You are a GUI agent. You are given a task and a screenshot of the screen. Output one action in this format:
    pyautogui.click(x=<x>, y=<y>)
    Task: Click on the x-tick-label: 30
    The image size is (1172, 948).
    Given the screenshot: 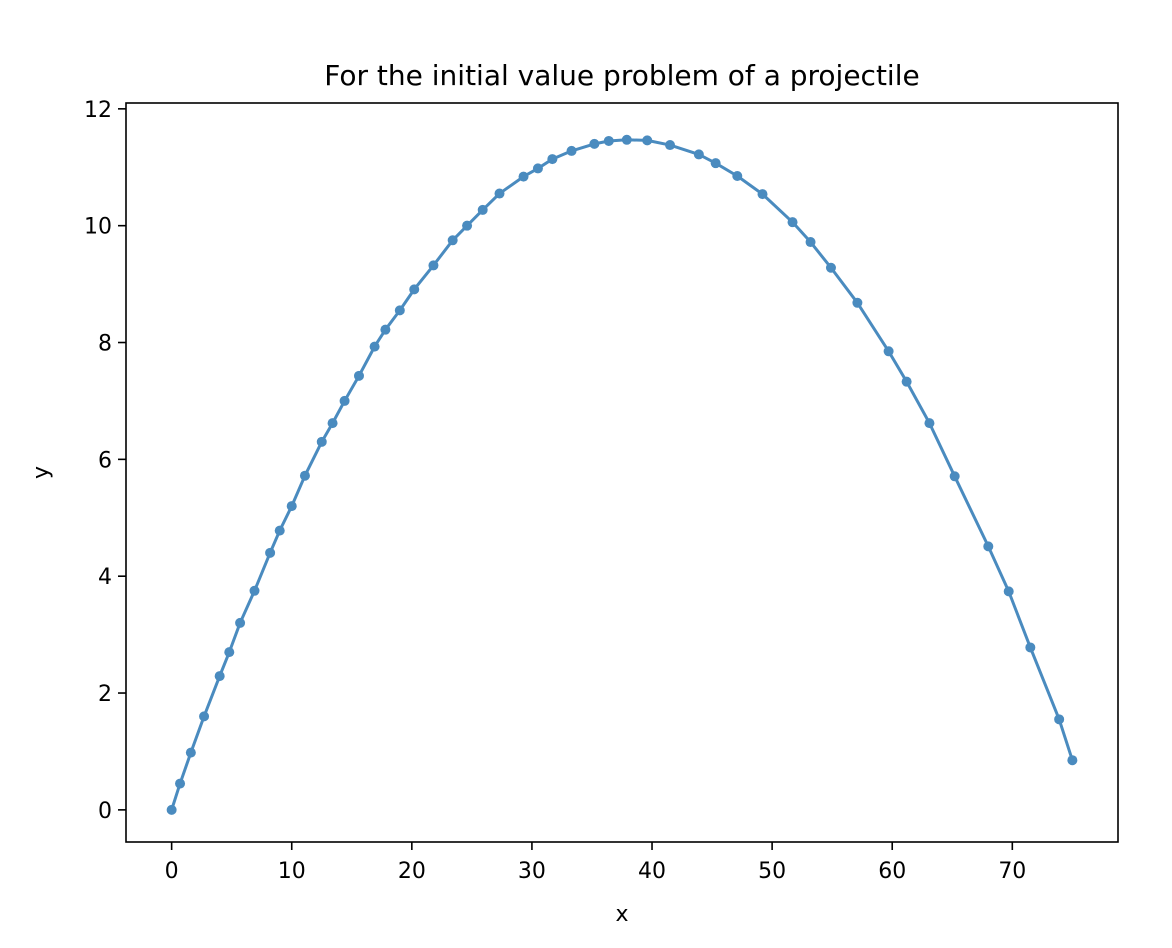 What is the action you would take?
    pyautogui.click(x=532, y=871)
    